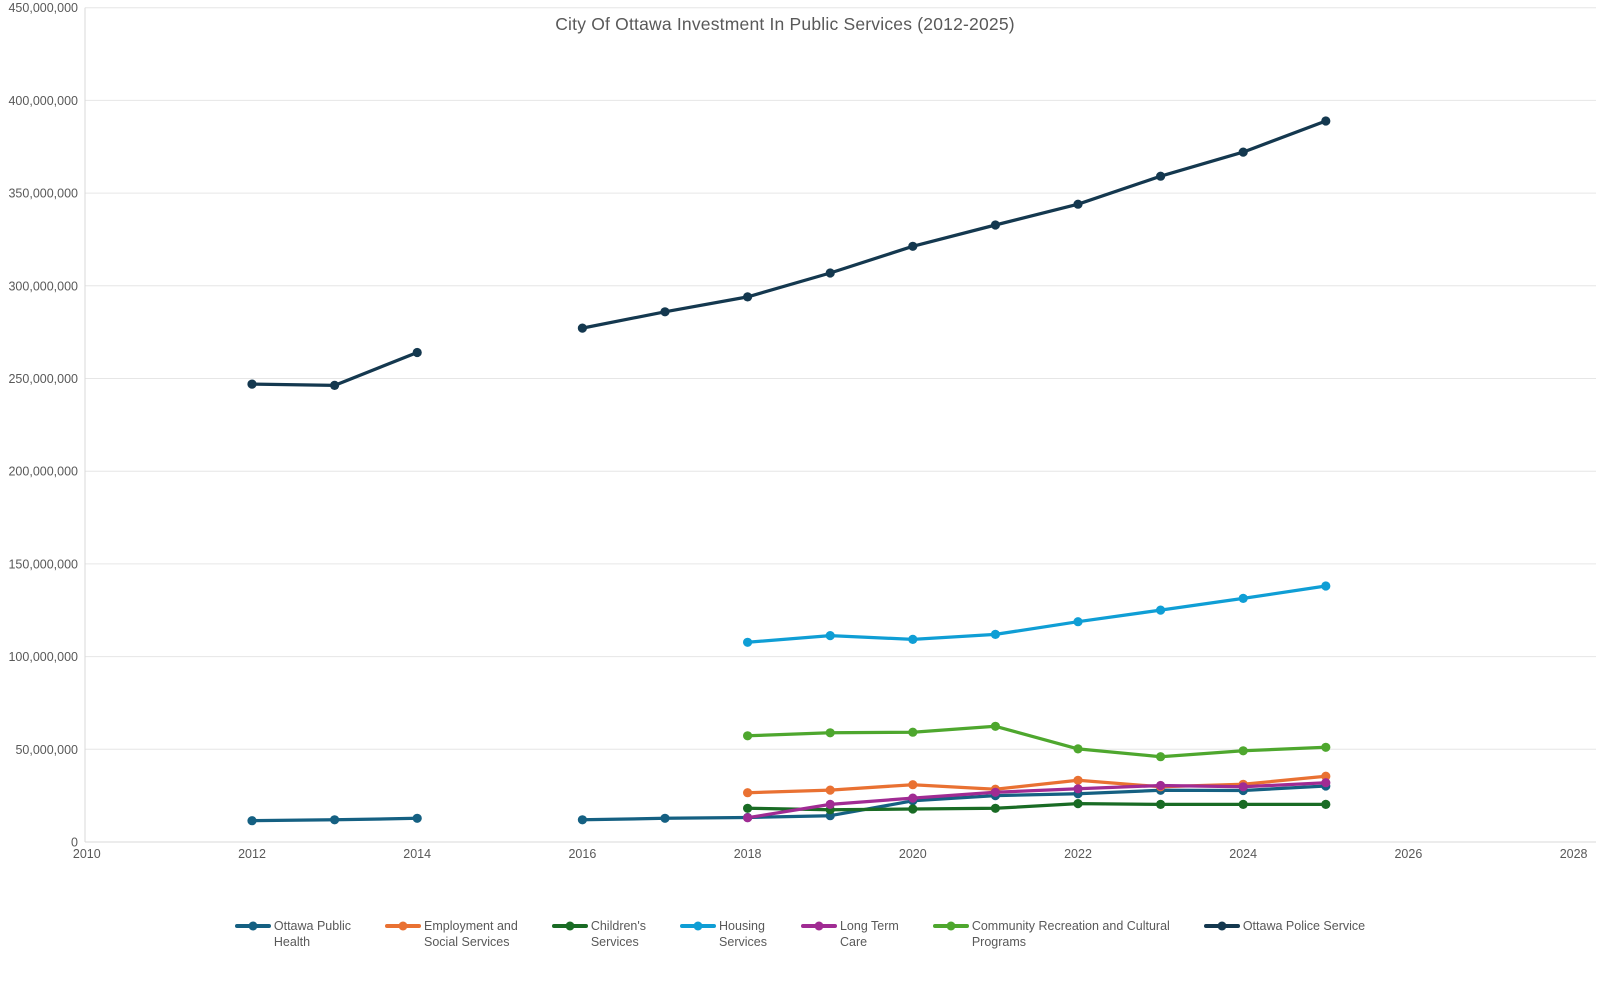 This screenshot has width=1600, height=988. I want to click on series-housing-services, so click(1037, 614).